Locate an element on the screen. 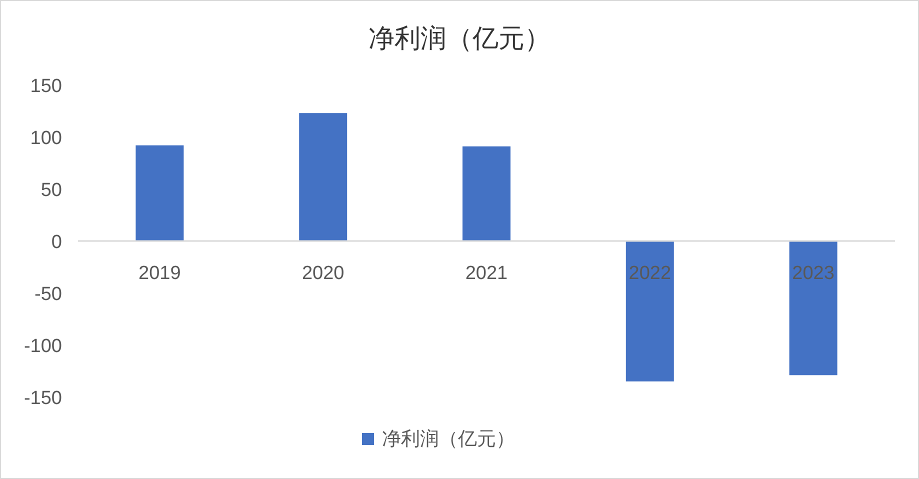  y-tick-label: 100 is located at coordinates (46, 138).